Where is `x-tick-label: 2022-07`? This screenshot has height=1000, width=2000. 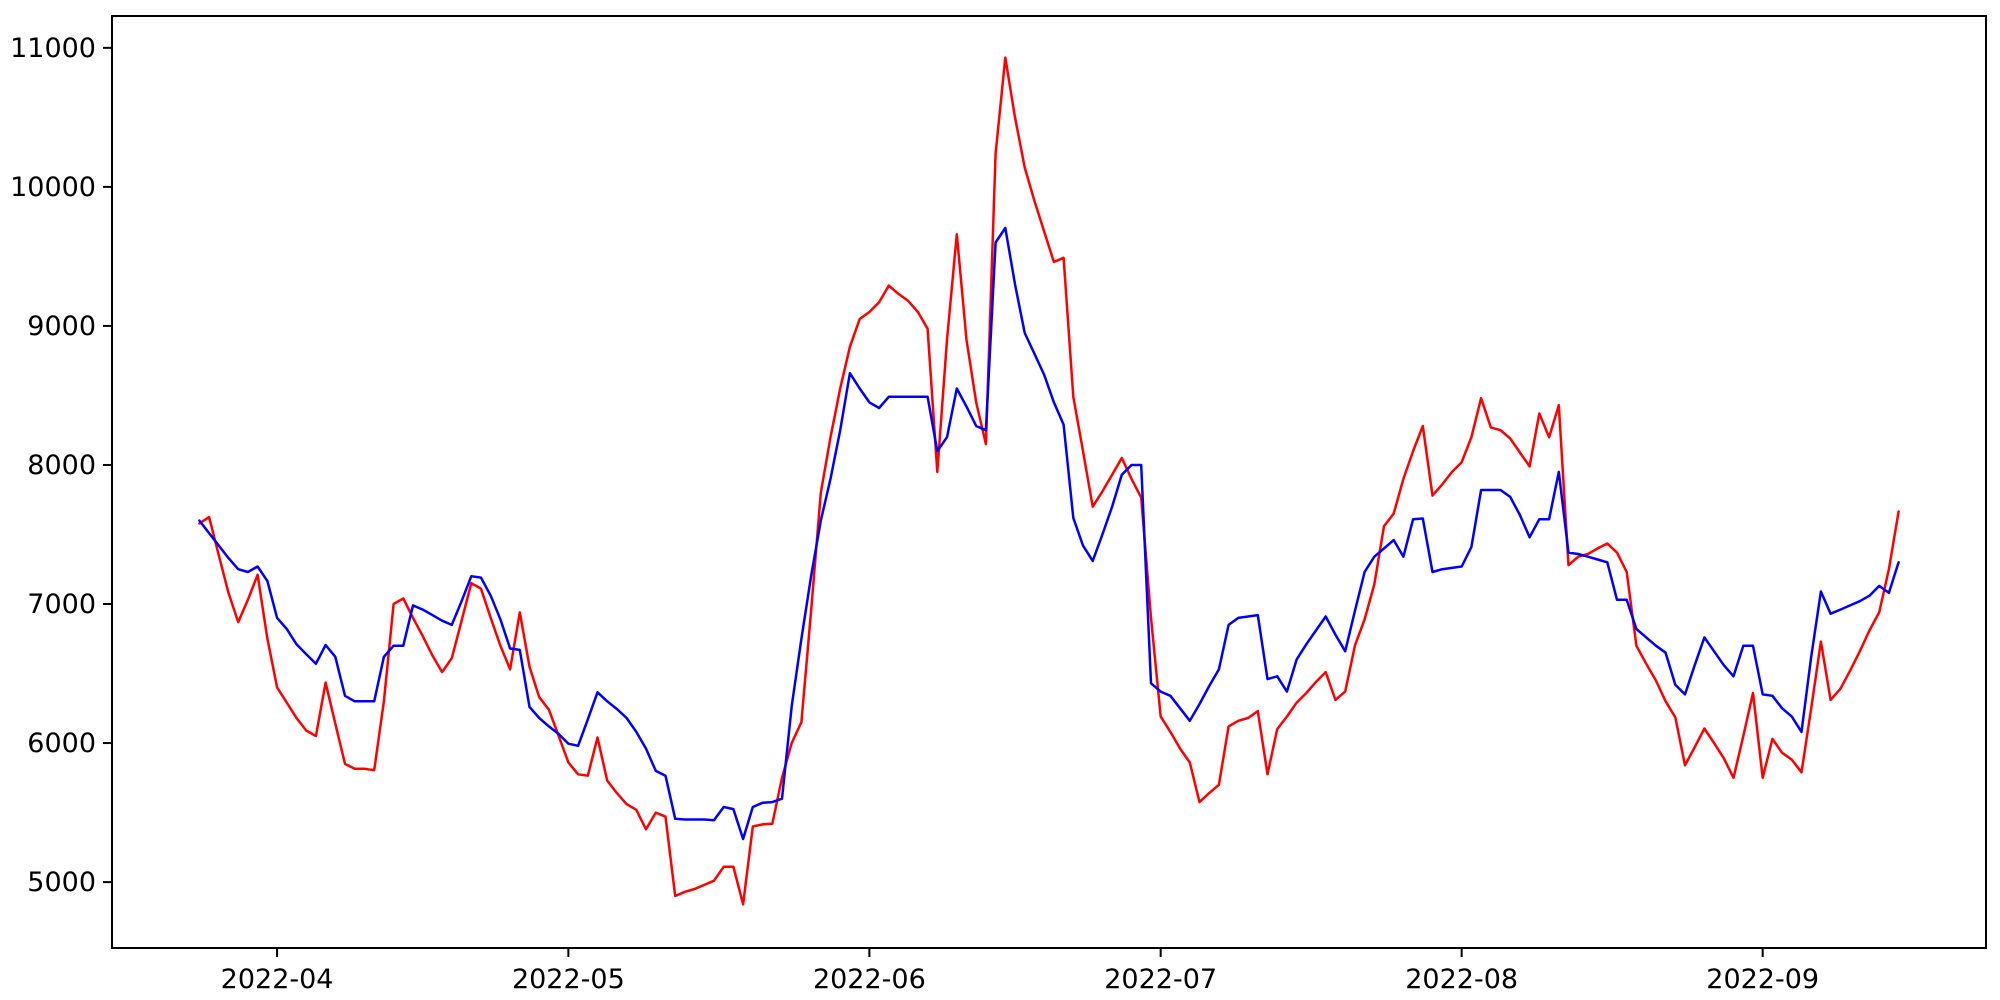
x-tick-label: 2022-07 is located at coordinates (1160, 979).